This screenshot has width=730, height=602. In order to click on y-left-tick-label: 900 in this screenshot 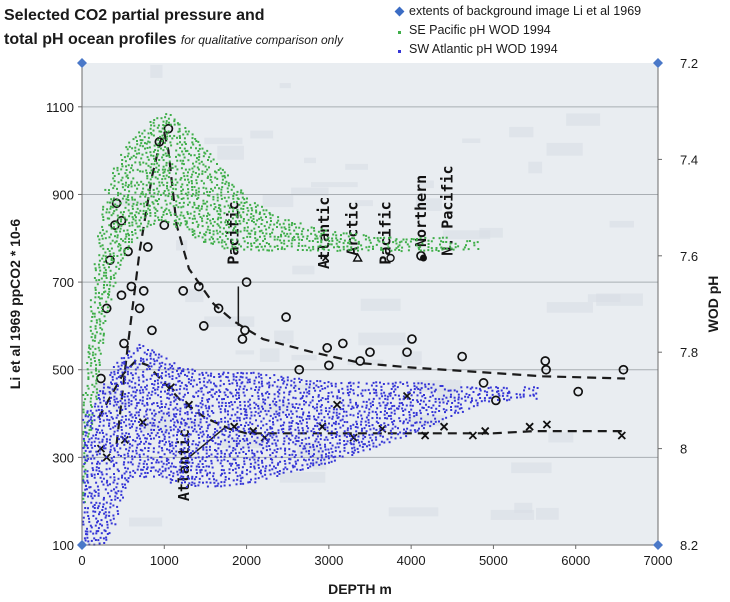, I will do `click(63, 194)`.